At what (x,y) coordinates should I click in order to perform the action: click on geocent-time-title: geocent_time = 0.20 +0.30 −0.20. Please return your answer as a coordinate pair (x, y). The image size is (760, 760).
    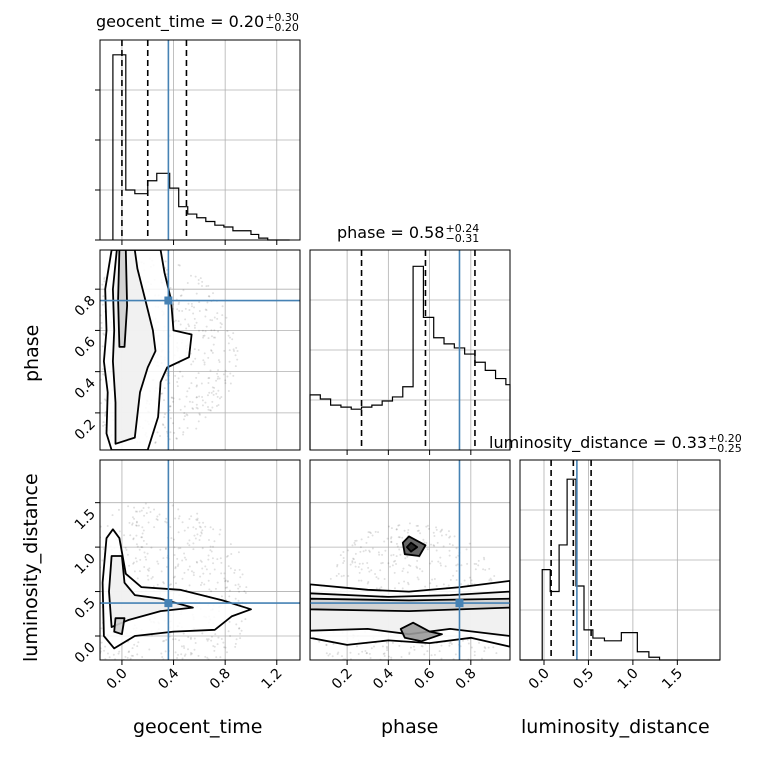
    Looking at the image, I should click on (197, 22).